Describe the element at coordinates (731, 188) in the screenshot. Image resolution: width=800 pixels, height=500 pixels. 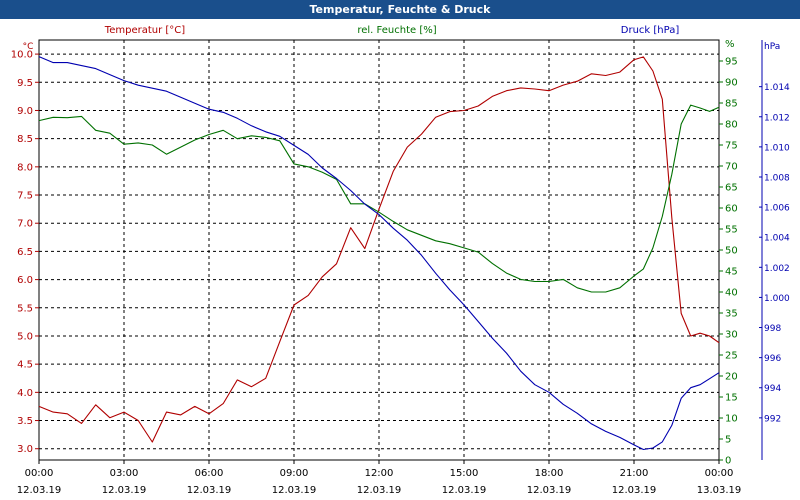
I see `humidity-tick-label: 65` at that location.